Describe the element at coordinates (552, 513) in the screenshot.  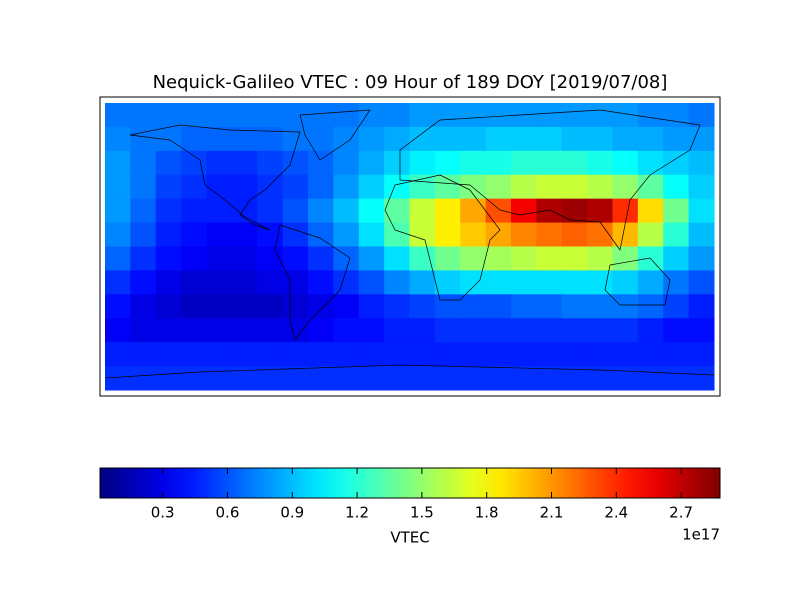
I see `colorbar-tick-label: 2.1` at that location.